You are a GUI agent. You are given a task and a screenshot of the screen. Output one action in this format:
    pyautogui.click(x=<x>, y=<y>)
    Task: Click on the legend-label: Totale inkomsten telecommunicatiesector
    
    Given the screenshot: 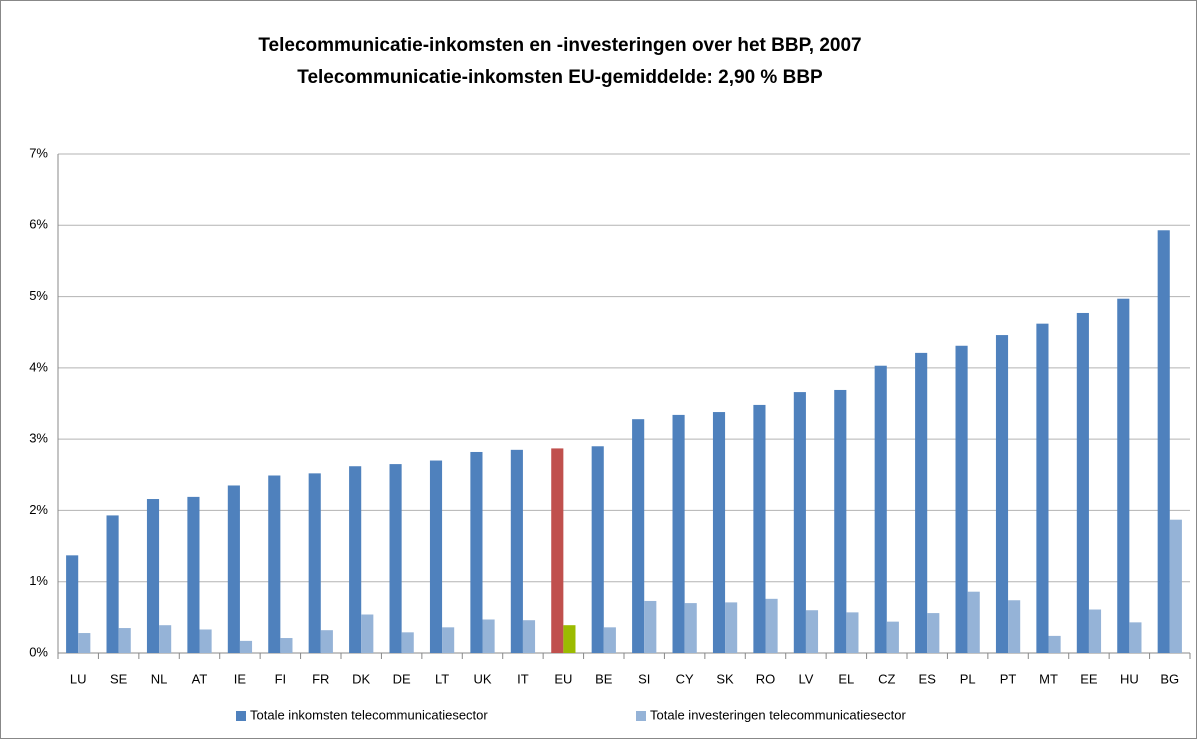 What is the action you would take?
    pyautogui.click(x=369, y=714)
    